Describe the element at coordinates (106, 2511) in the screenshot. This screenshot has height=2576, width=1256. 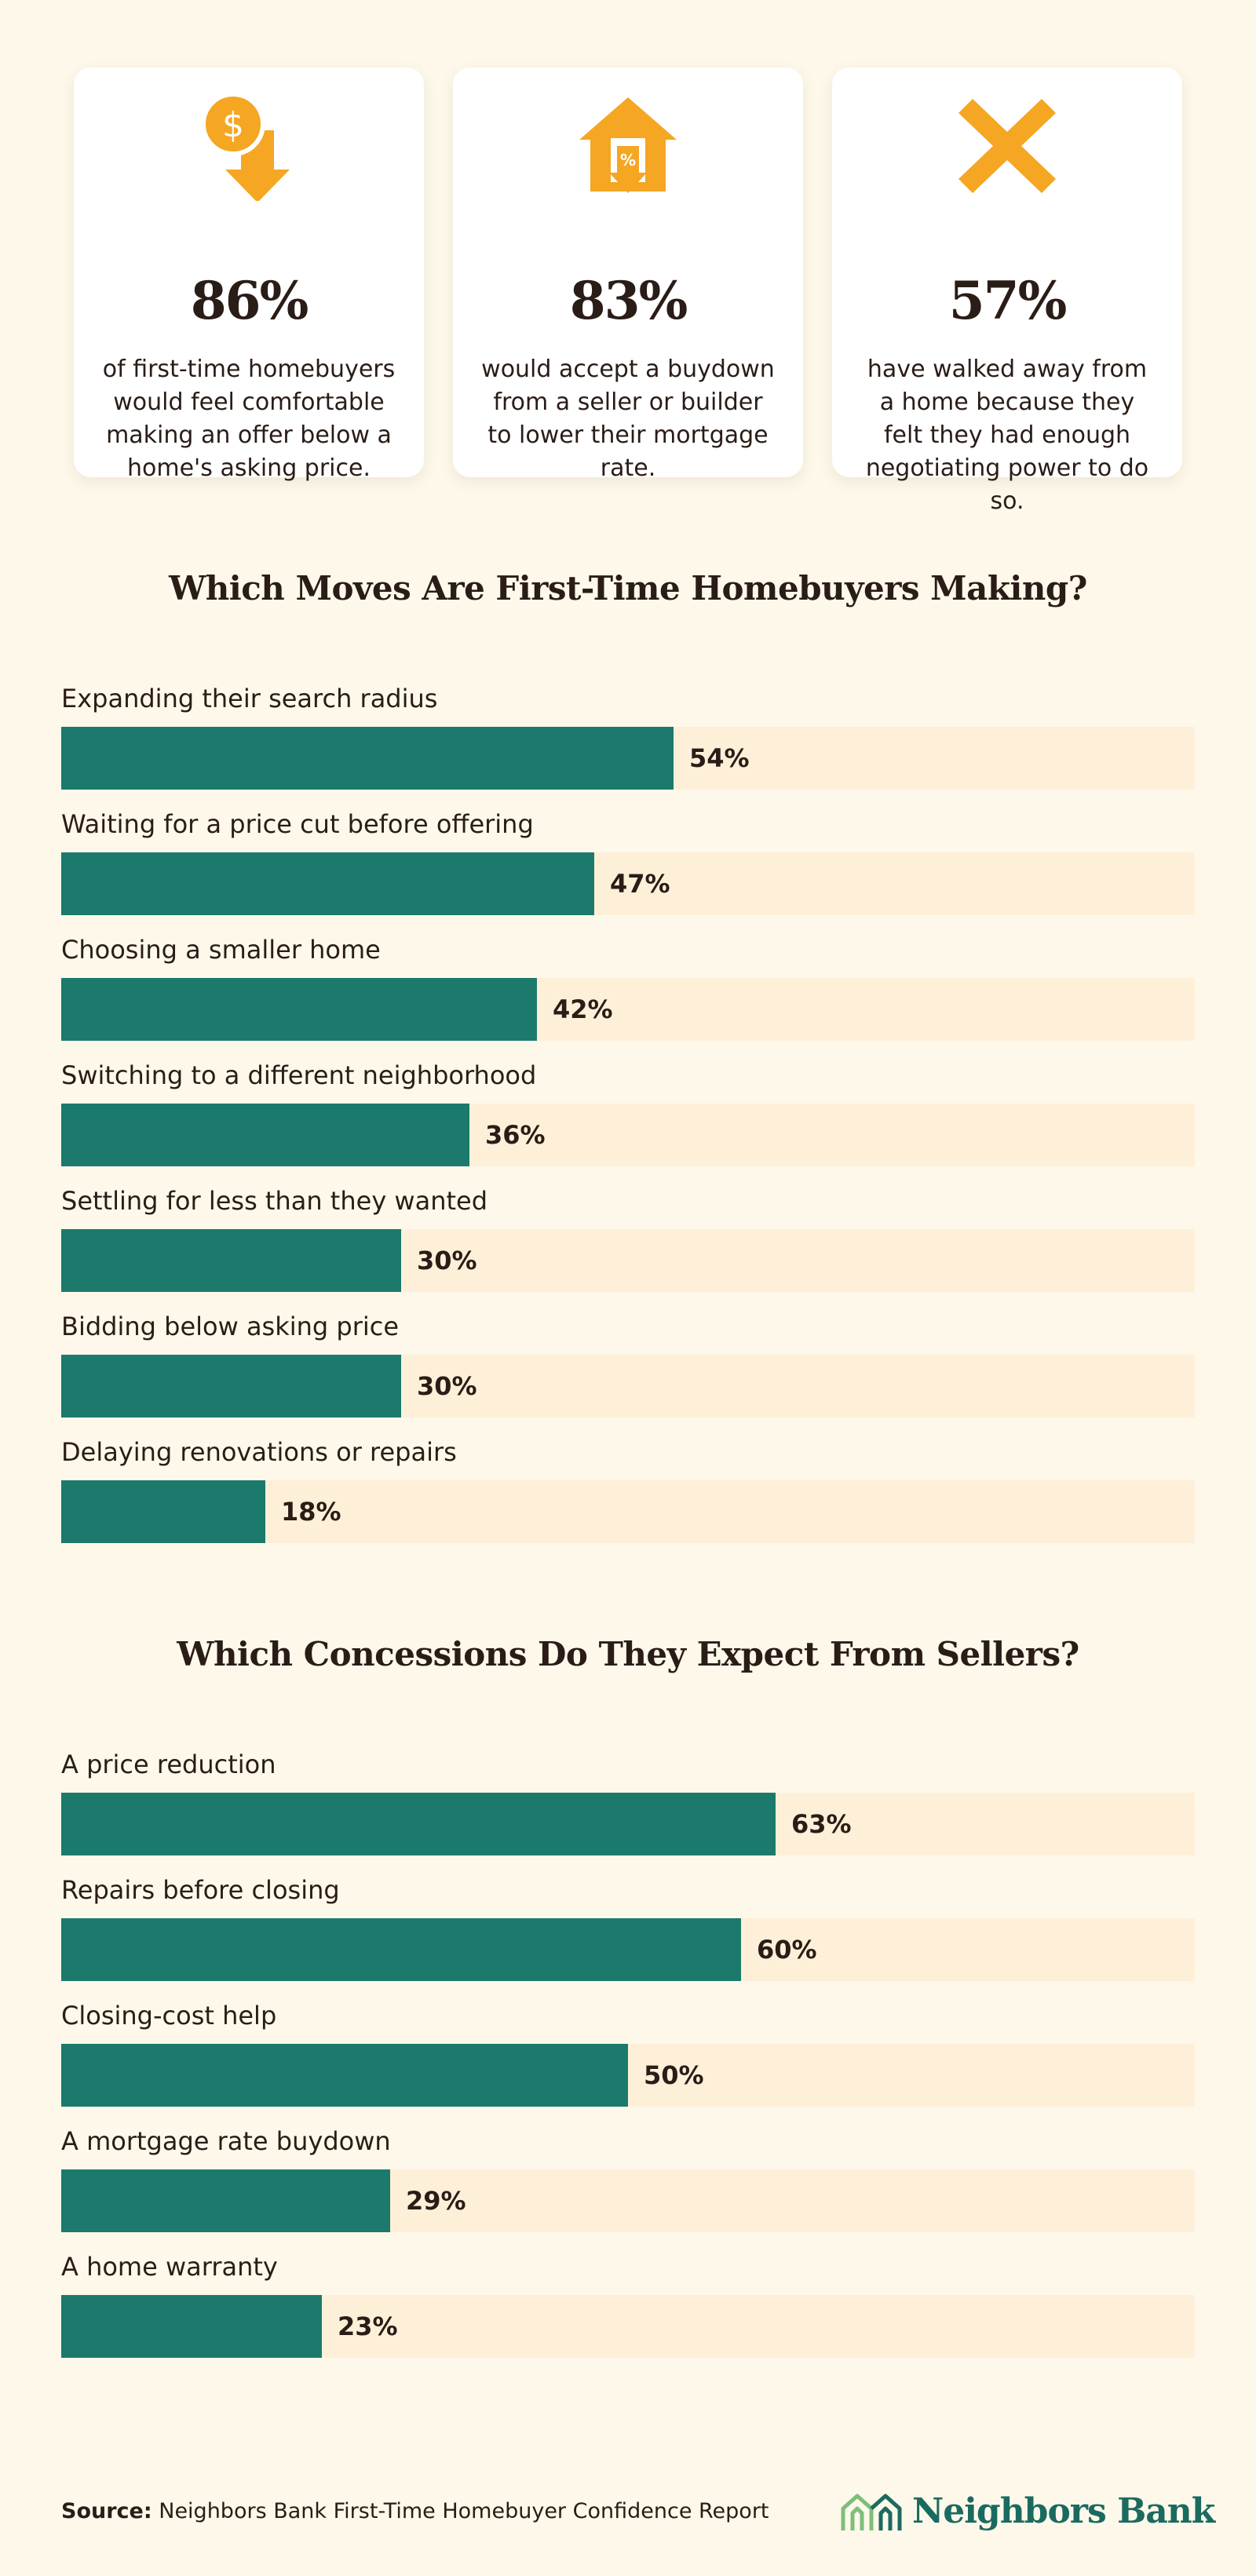
I see `source-label: Source:` at that location.